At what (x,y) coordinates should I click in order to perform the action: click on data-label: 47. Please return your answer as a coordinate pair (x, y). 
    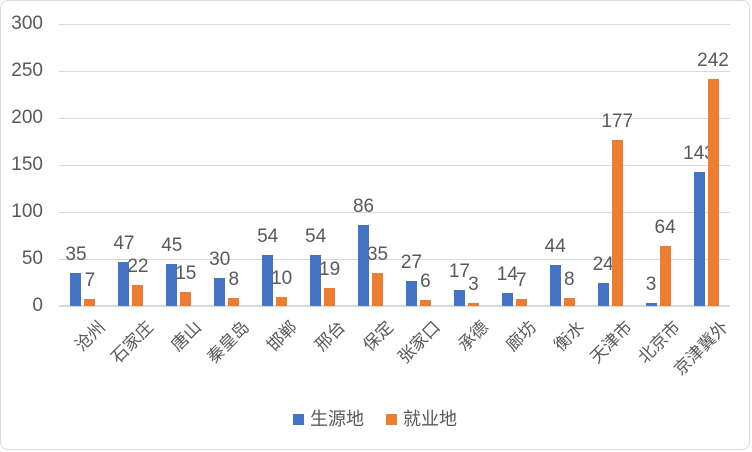
    Looking at the image, I should click on (124, 243).